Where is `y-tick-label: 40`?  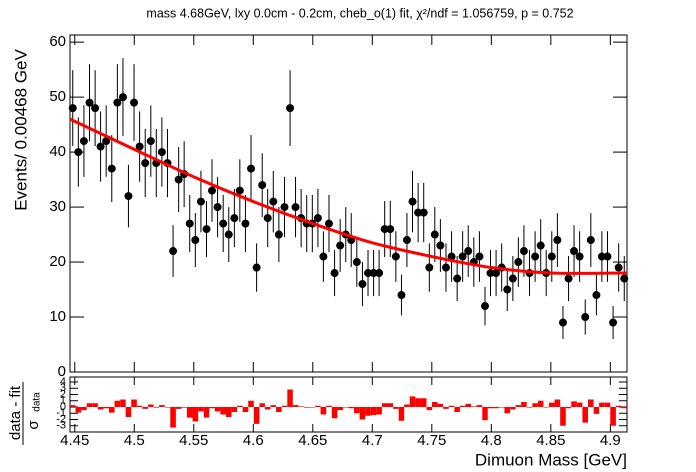 y-tick-label: 40 is located at coordinates (57, 151).